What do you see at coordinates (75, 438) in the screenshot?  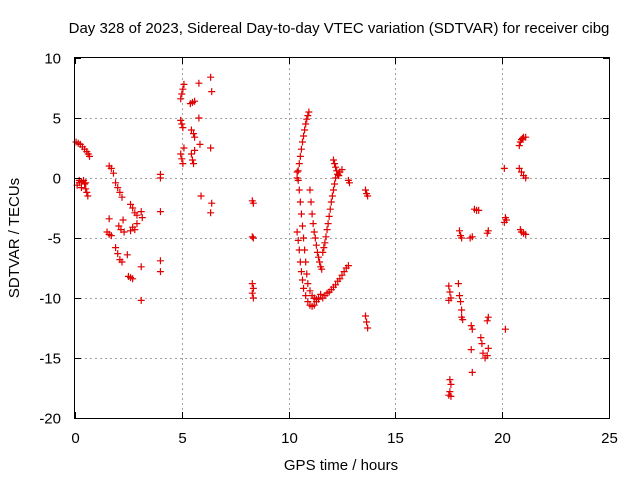 I see `x-tick-label: 0` at bounding box center [75, 438].